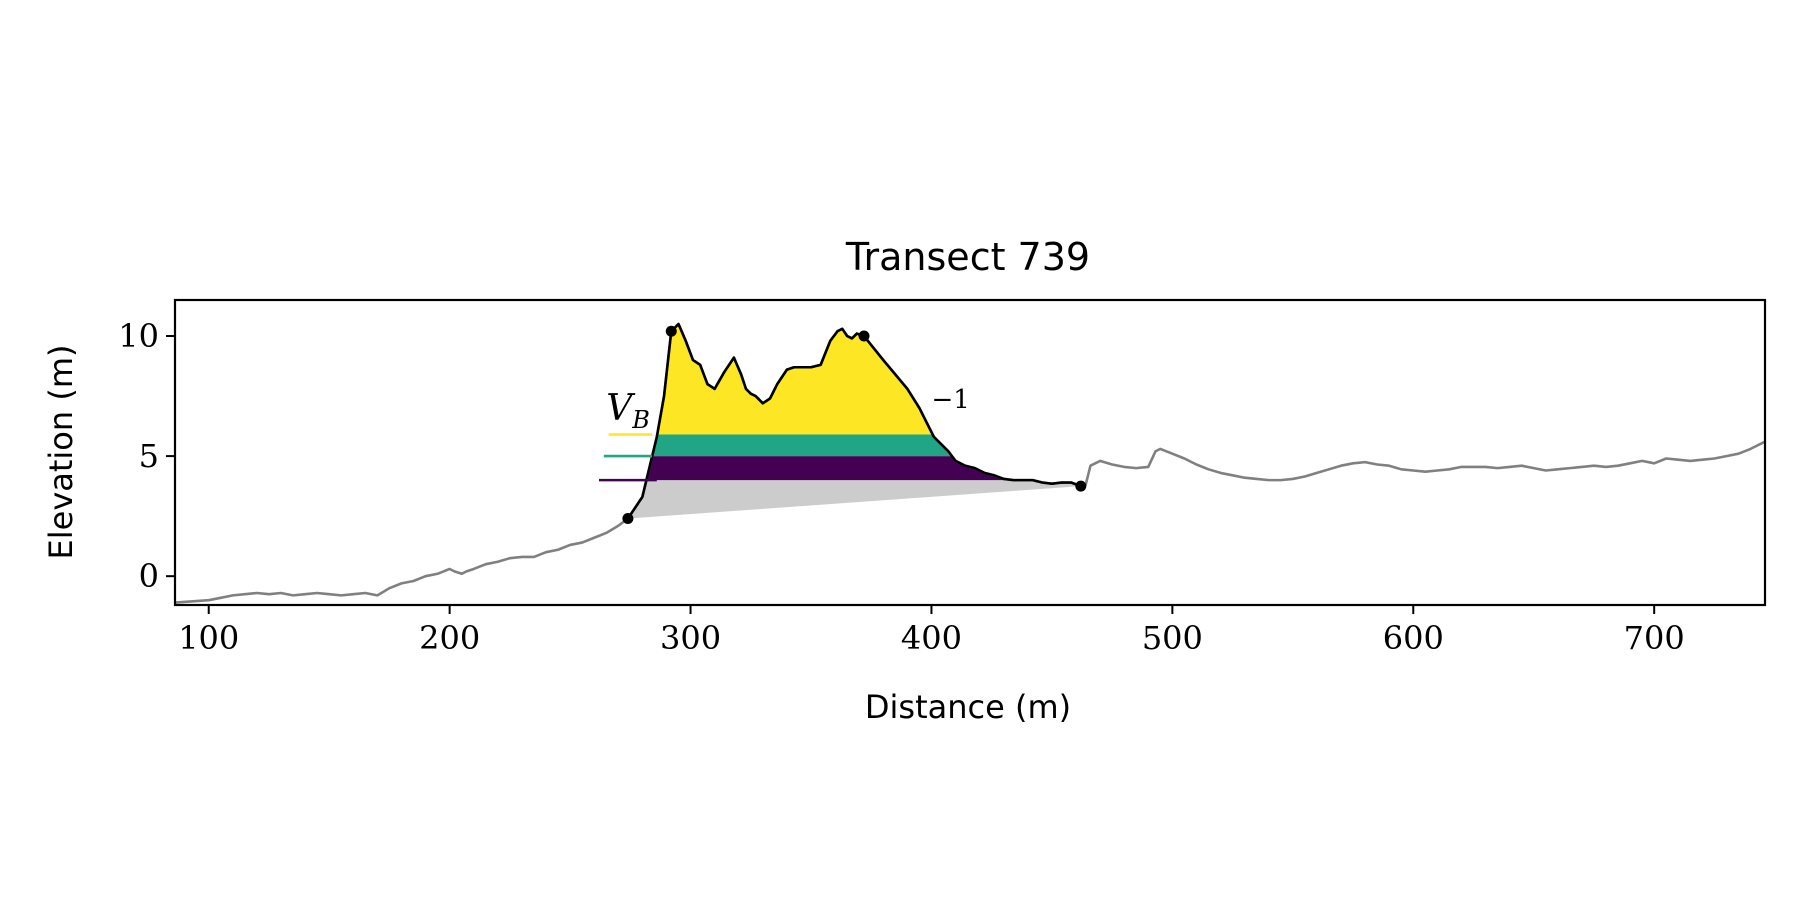 The width and height of the screenshot is (1800, 900). Describe the element at coordinates (1172, 638) in the screenshot. I see `x-tick-label: 500` at that location.